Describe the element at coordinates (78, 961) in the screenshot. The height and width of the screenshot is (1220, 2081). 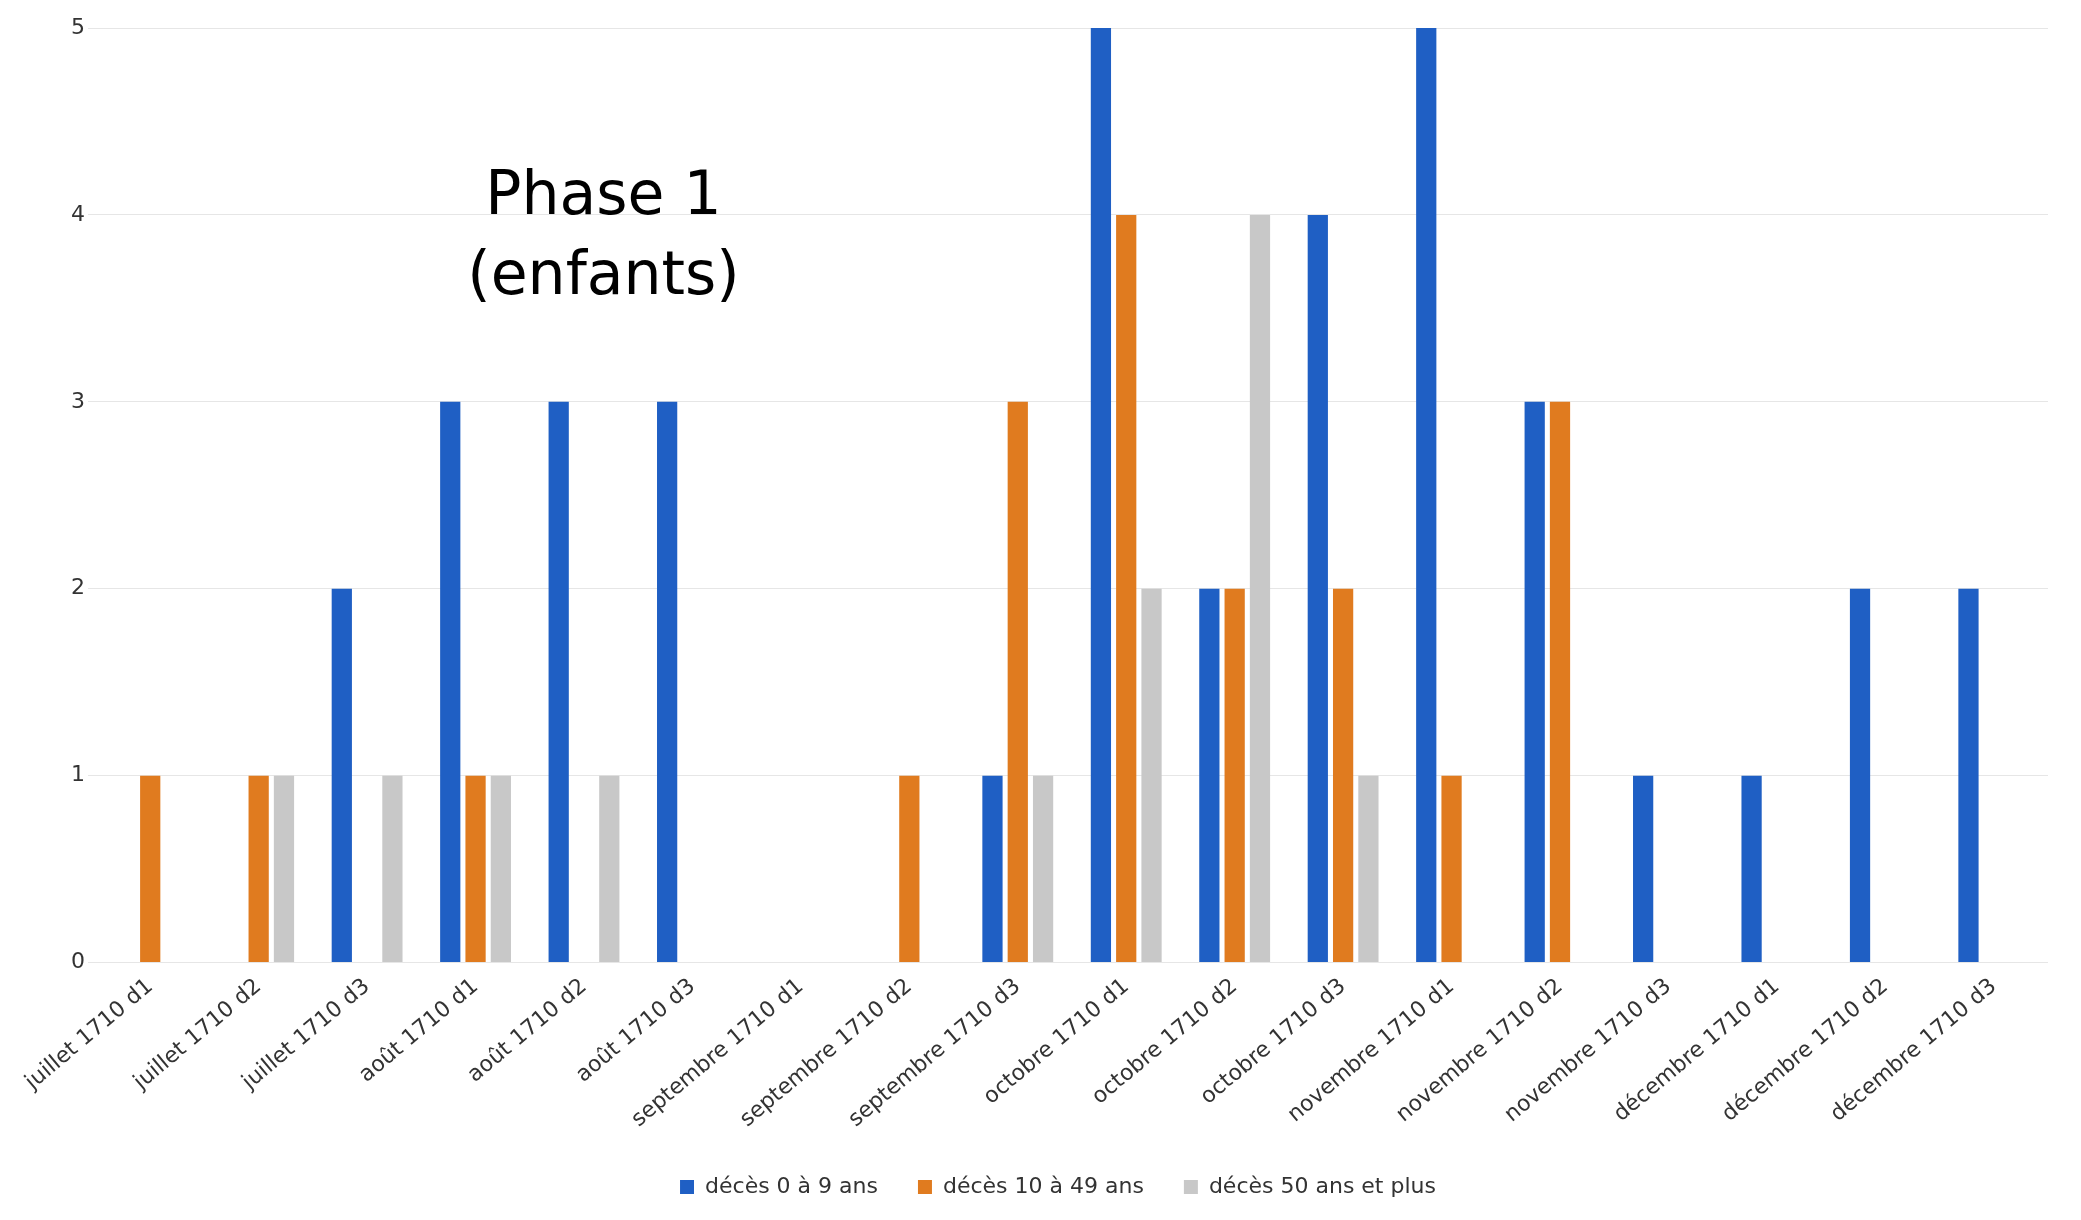
I see `y-tick-label: 0` at that location.